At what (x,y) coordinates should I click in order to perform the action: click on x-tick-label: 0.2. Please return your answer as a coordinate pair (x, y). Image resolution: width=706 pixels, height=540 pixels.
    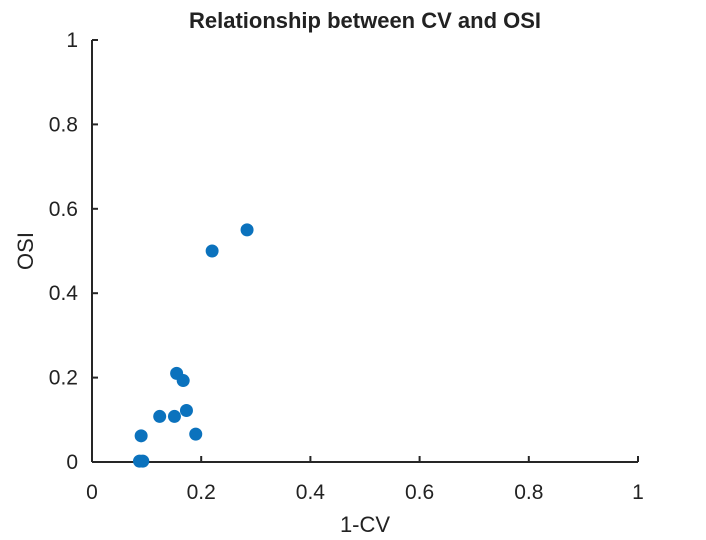
    Looking at the image, I should click on (201, 492).